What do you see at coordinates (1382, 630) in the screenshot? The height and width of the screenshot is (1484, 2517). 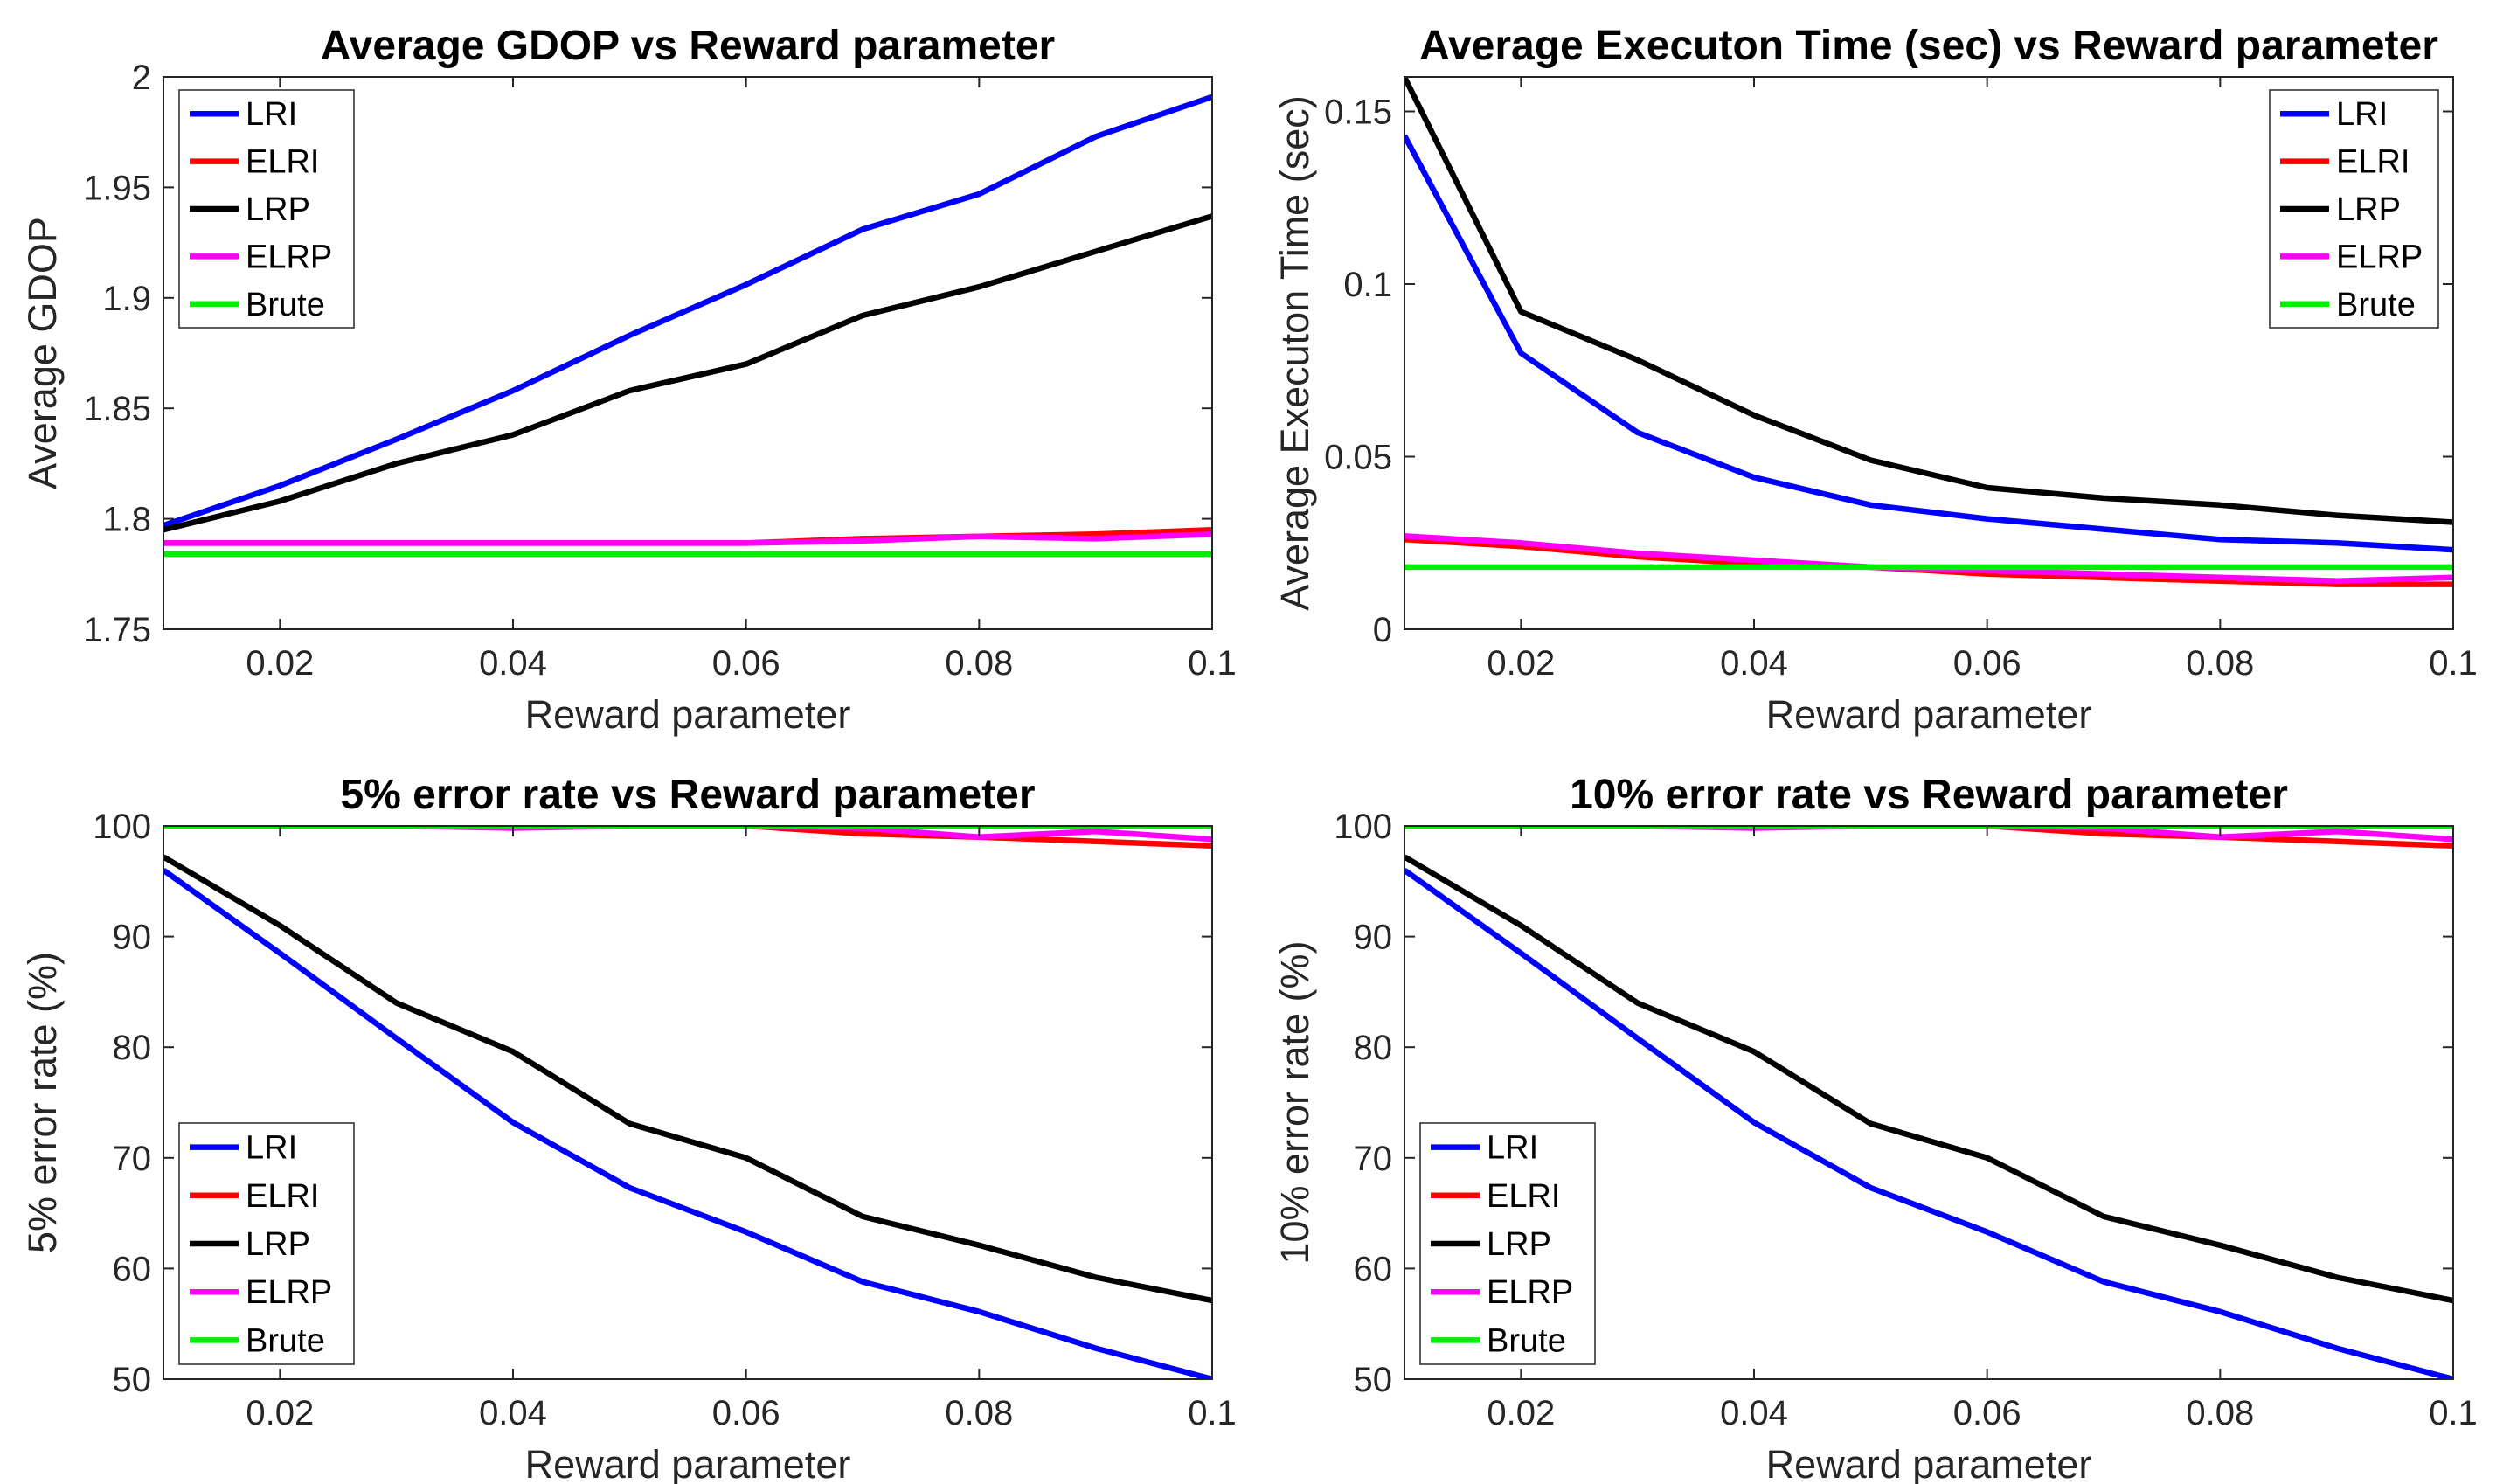 I see `y-tick-label: 0` at bounding box center [1382, 630].